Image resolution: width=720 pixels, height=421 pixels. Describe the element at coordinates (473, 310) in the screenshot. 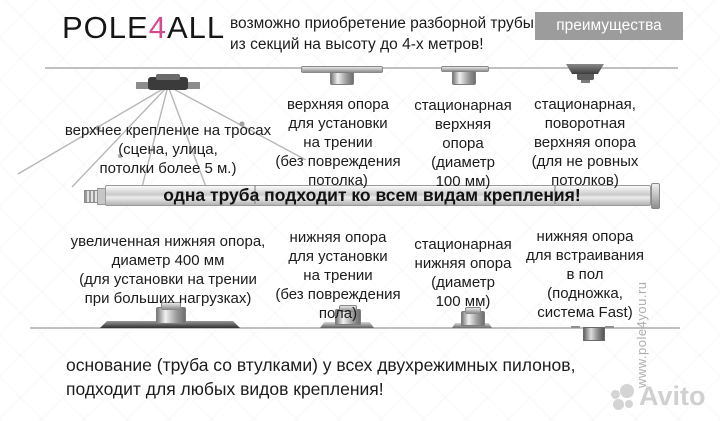

I see `fixed-bottom-mount-collar` at that location.